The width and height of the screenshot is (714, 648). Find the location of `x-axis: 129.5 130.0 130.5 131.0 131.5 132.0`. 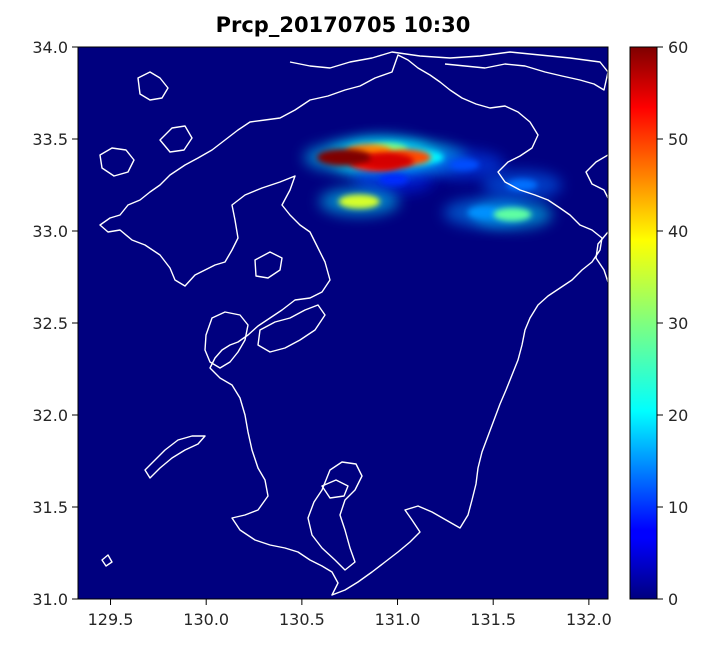

x-axis: 129.5 130.0 130.5 131.0 131.5 132.0 is located at coordinates (350, 614).